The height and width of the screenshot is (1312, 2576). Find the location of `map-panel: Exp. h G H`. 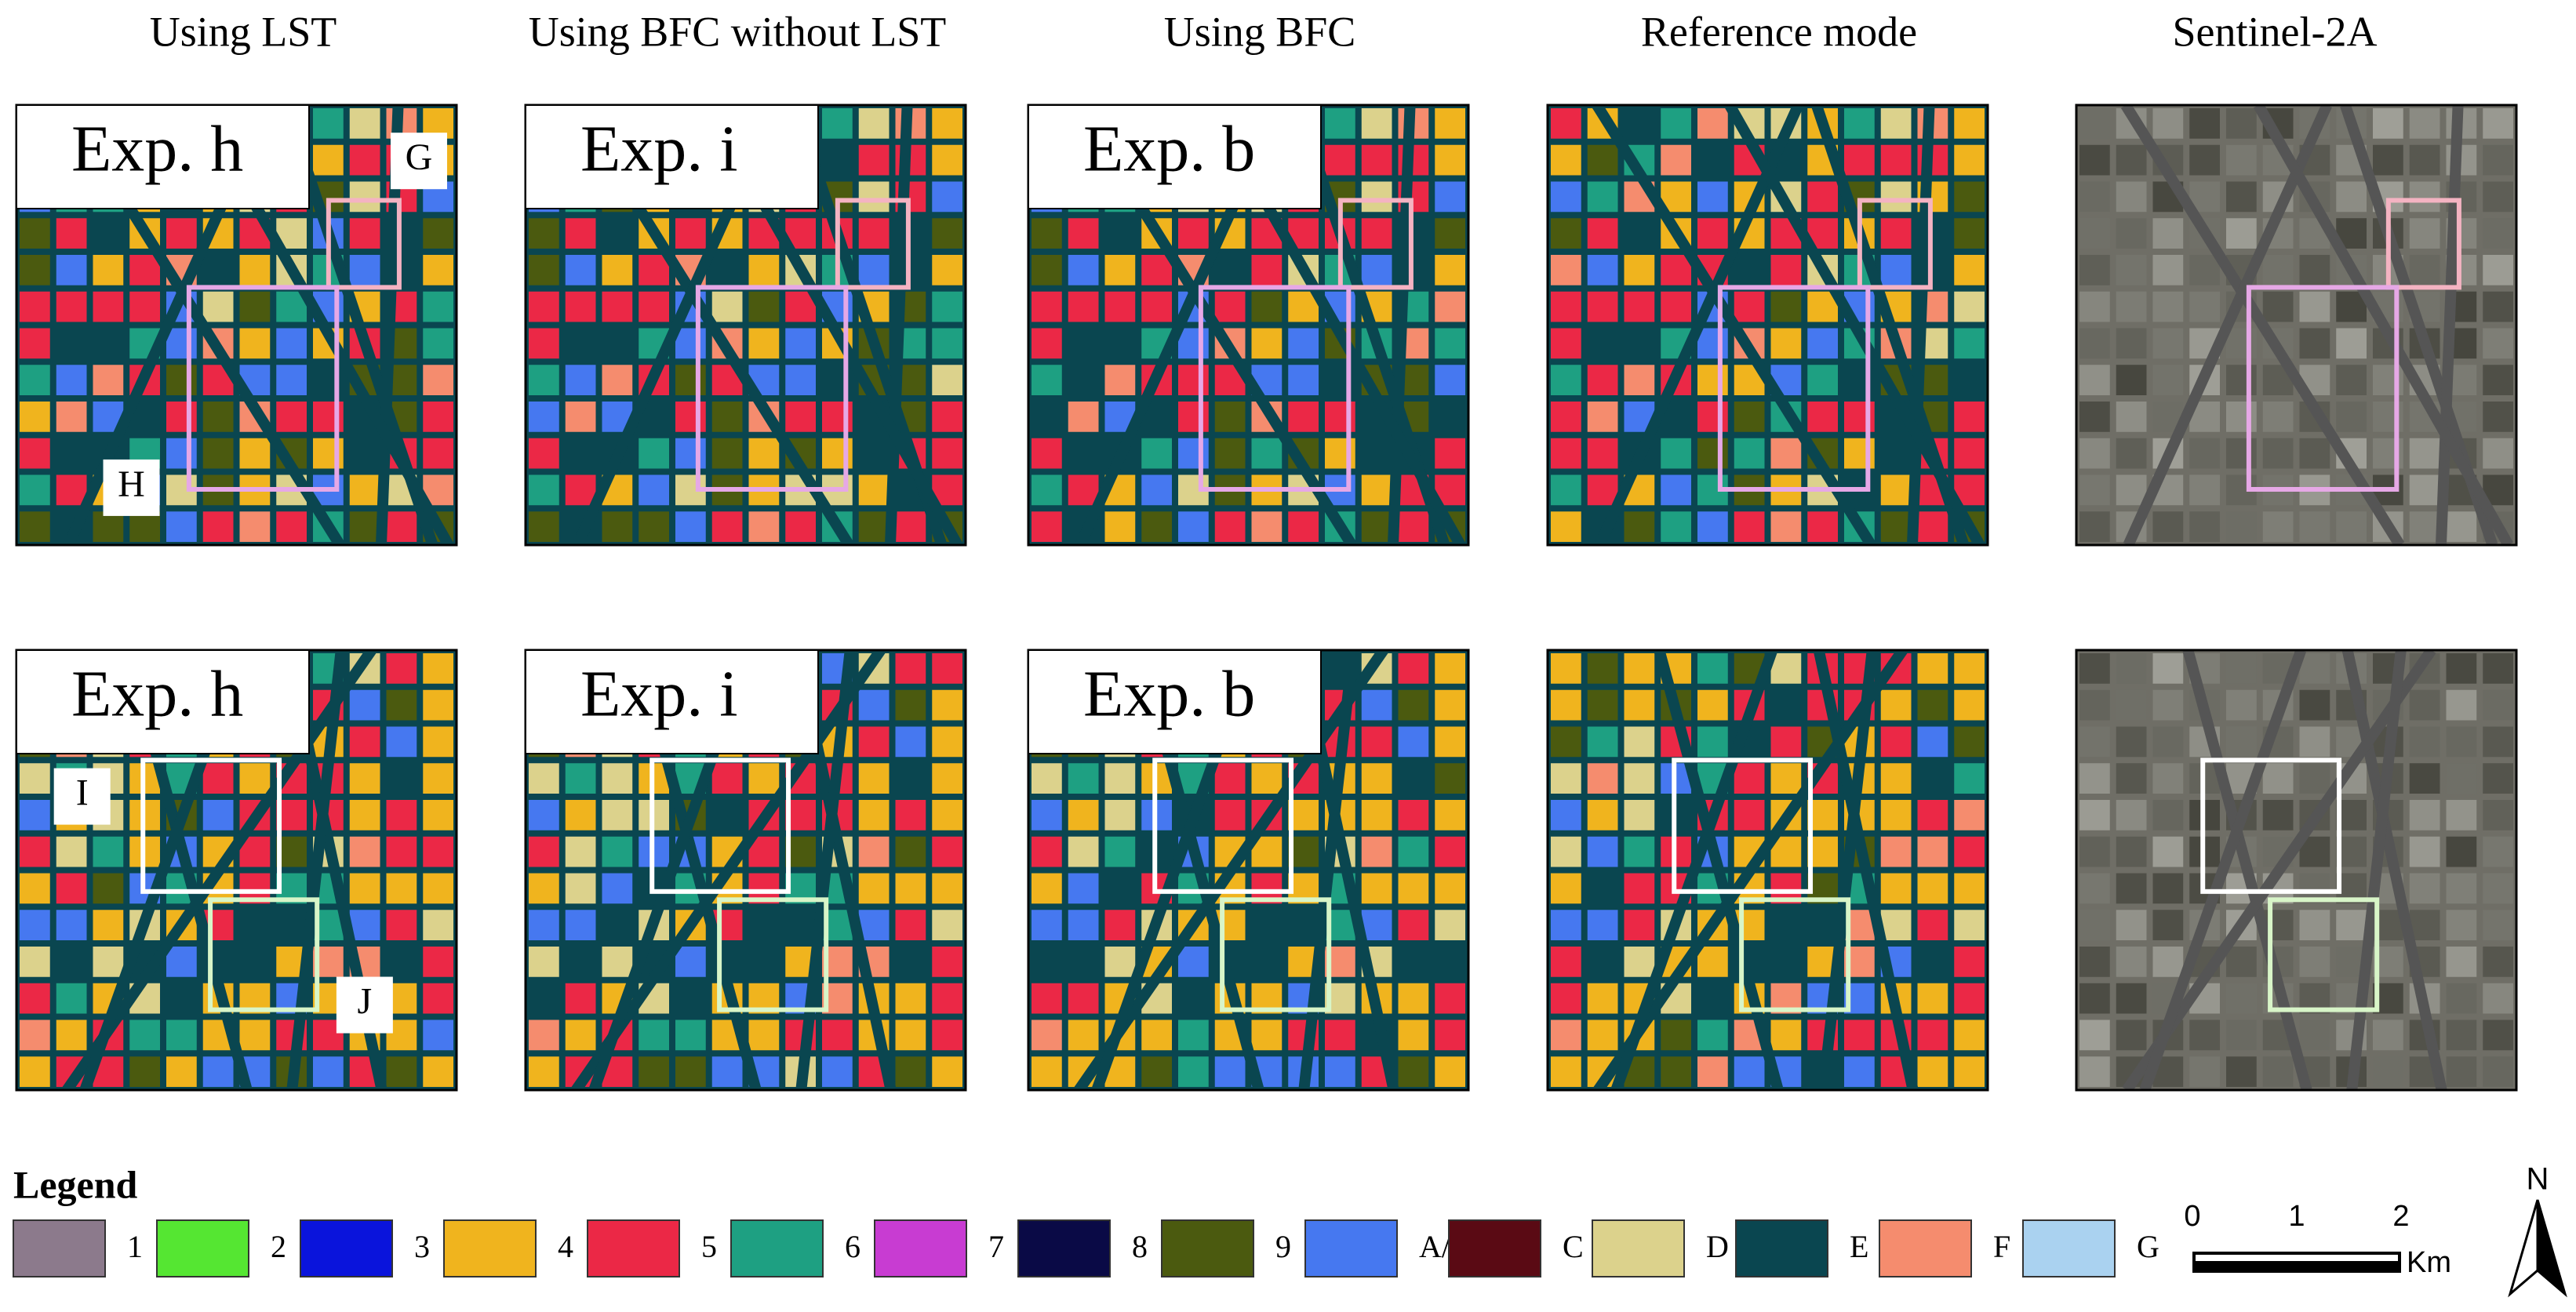

map-panel: Exp. h G H is located at coordinates (236, 325).